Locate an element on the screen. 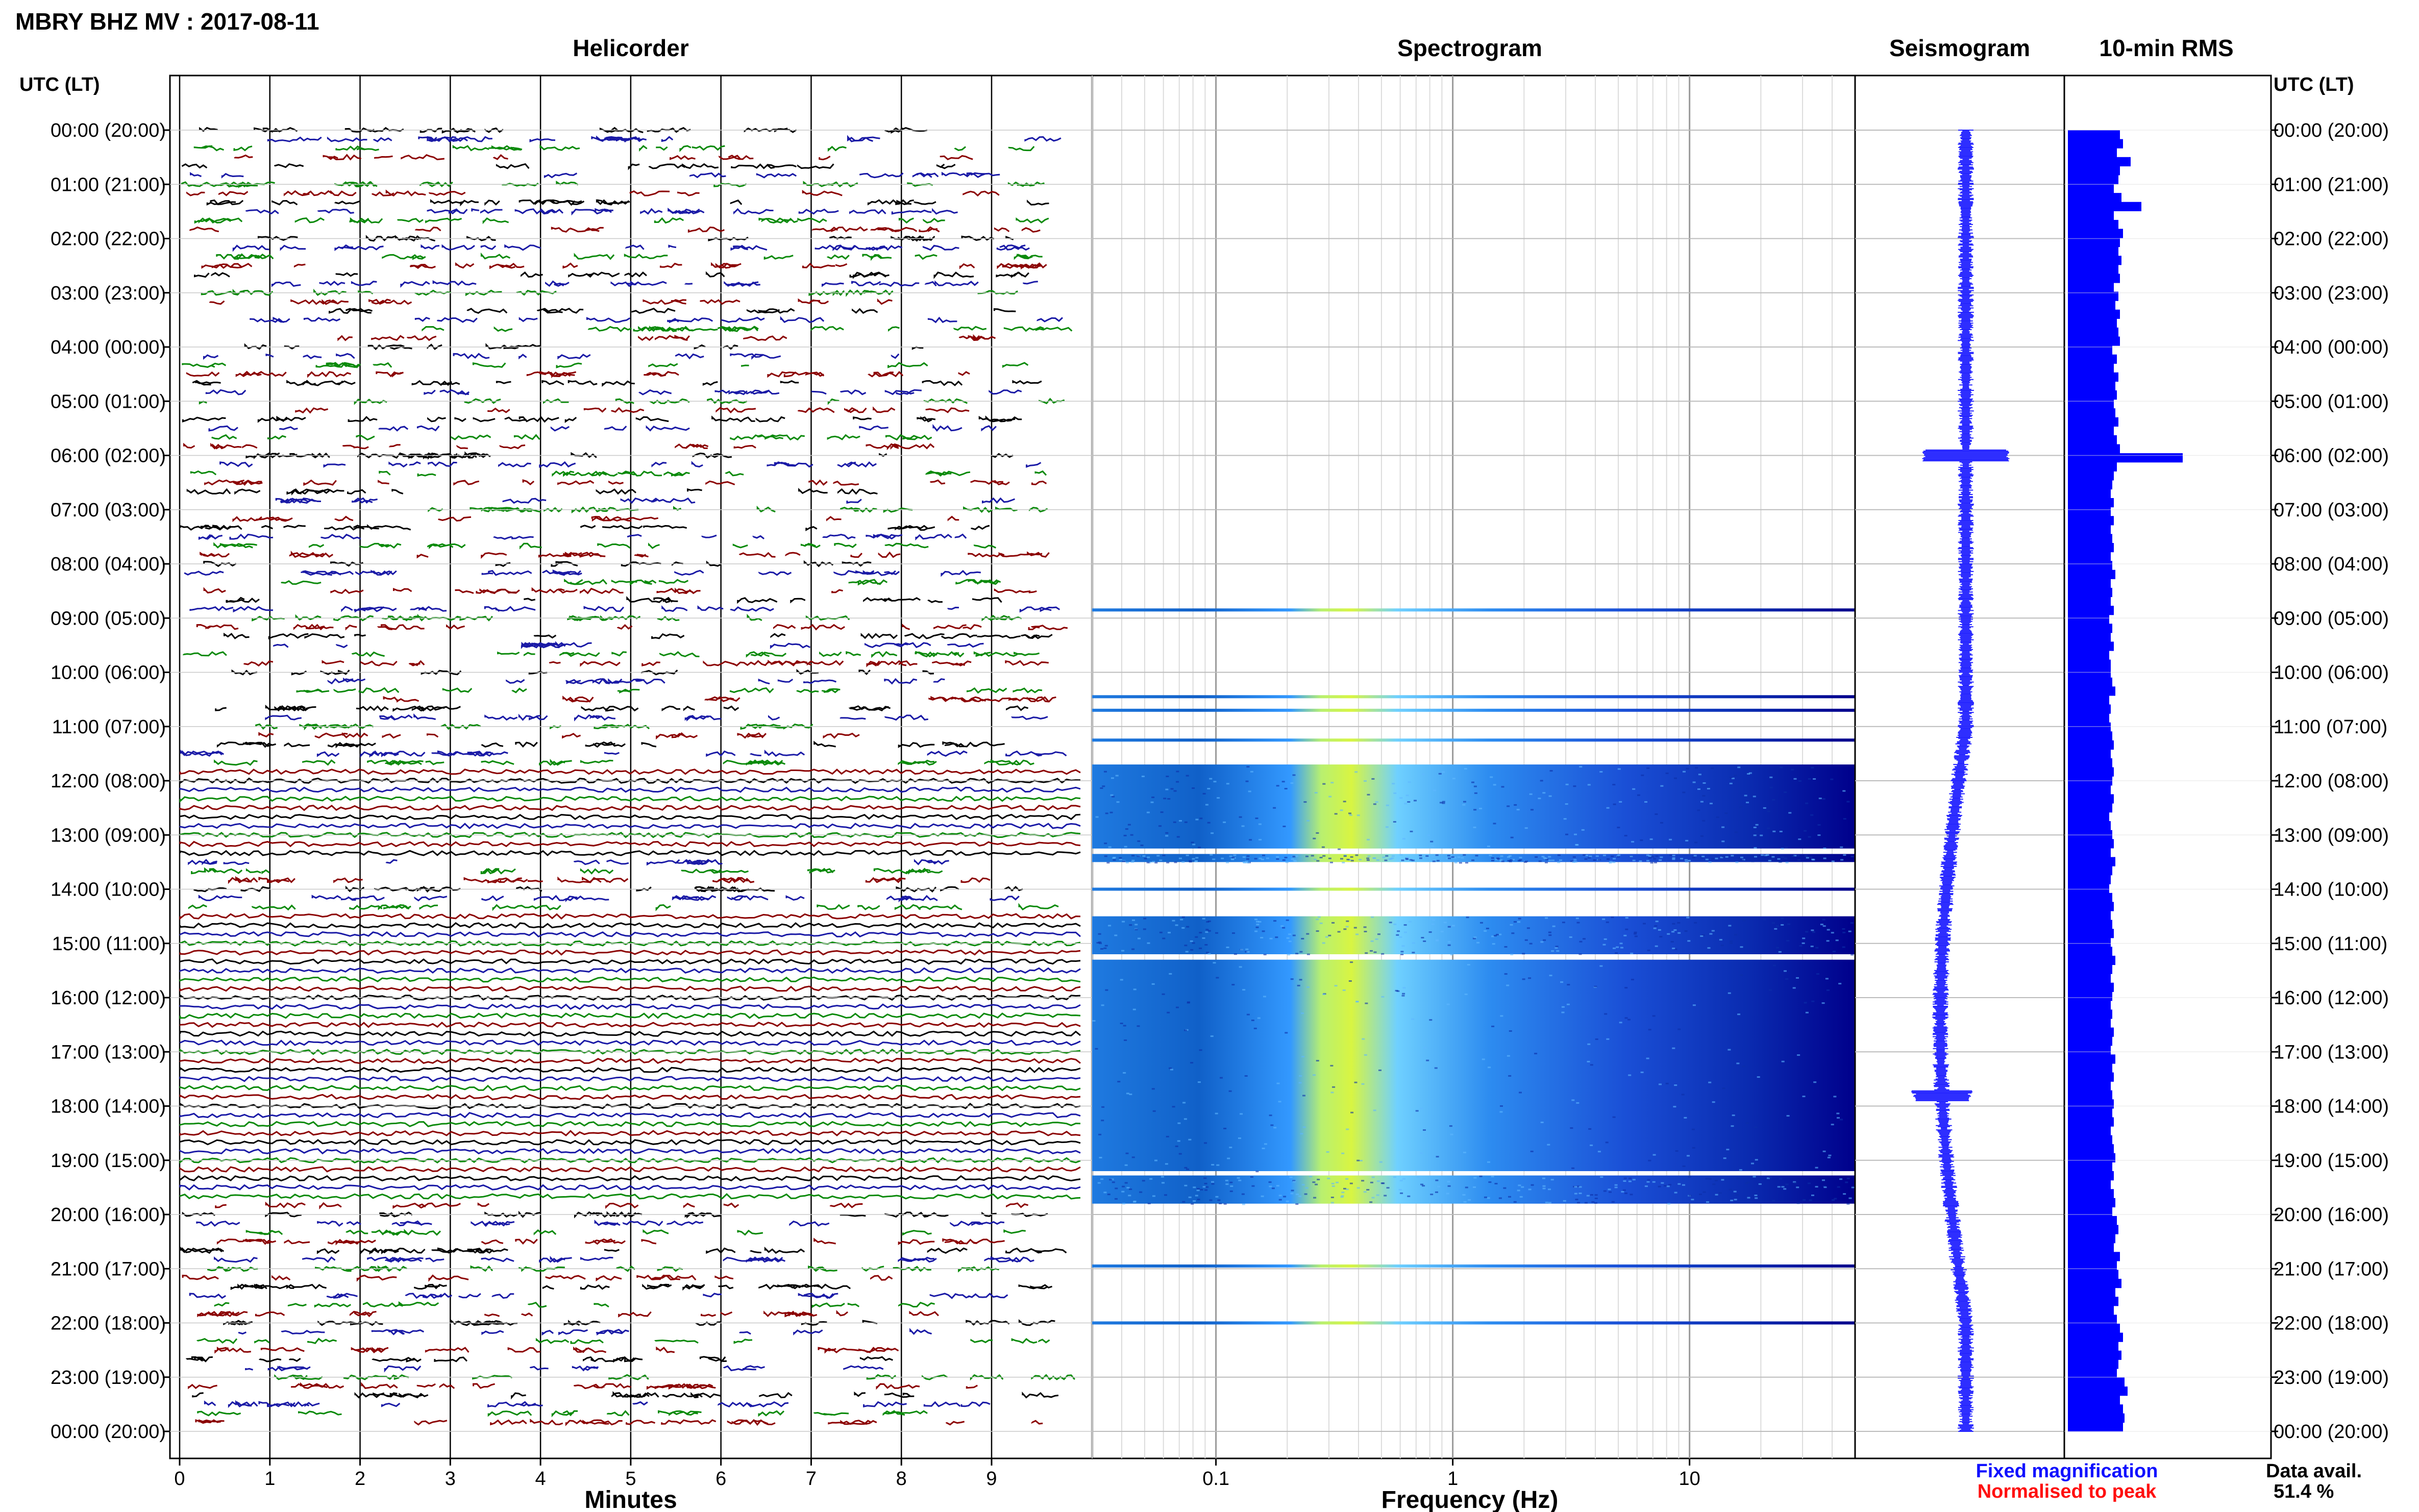  time-label-right: 00:00 (20:00) is located at coordinates (2331, 1432).